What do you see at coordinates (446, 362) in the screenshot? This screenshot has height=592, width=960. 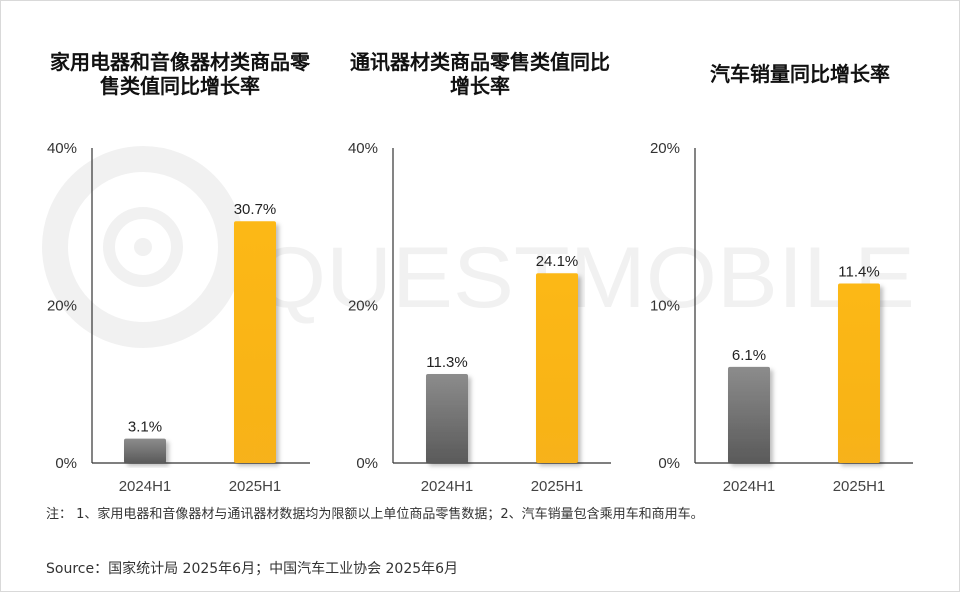 I see `data-label: 11.3%` at bounding box center [446, 362].